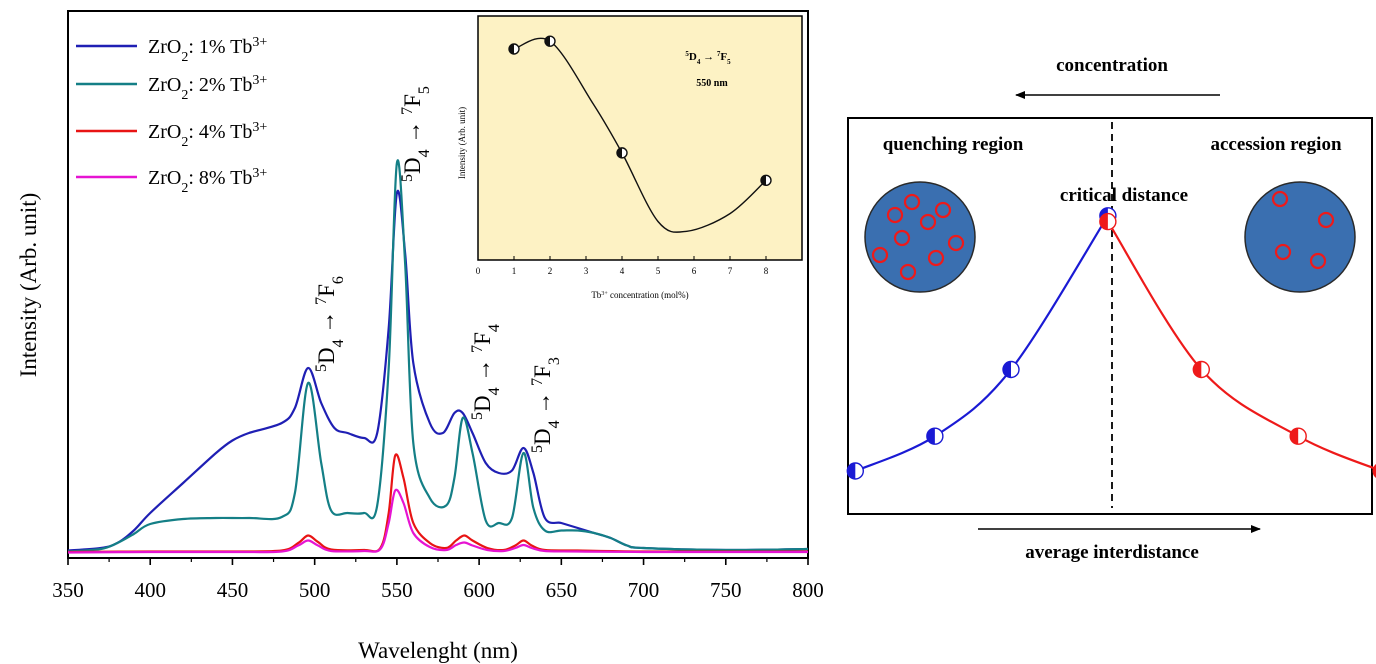 This screenshot has height=664, width=1376. Describe the element at coordinates (28, 285) in the screenshot. I see `spectrum-y-axis-label: Intensity (Arb. unit)` at that location.